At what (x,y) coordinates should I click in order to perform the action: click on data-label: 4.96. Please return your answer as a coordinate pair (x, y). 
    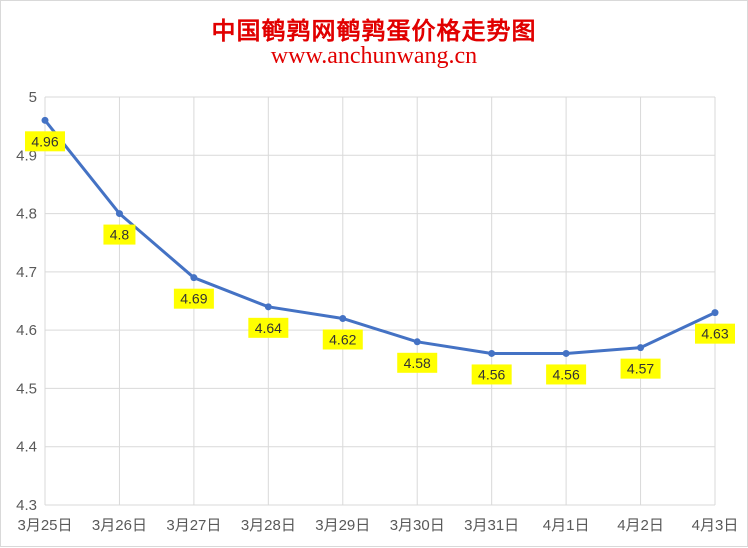
    Looking at the image, I should click on (44, 141).